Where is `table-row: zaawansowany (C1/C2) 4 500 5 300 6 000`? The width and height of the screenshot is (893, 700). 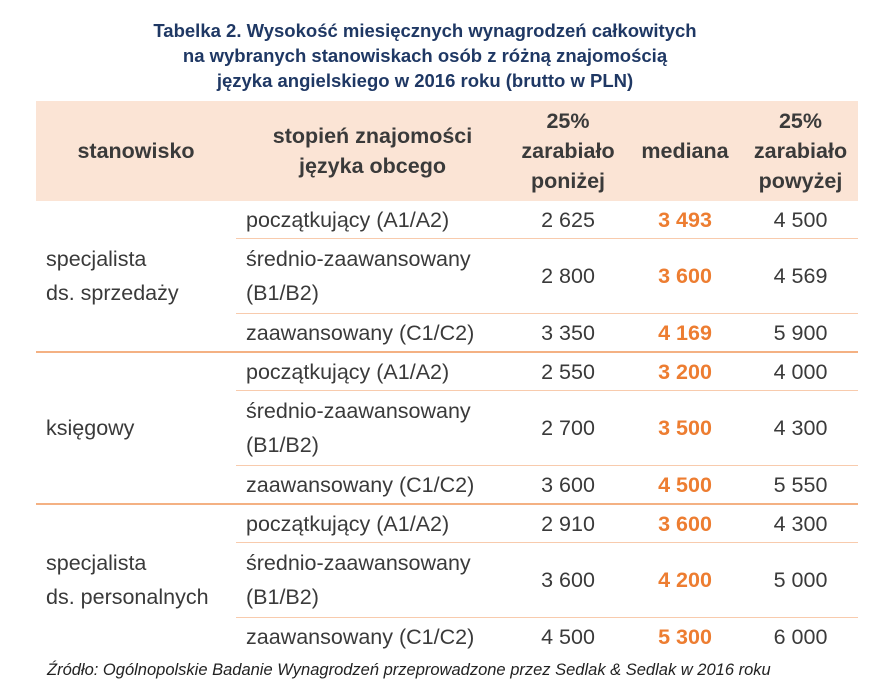
table-row: zaawansowany (C1/C2) 4 500 5 300 6 000 is located at coordinates (447, 636).